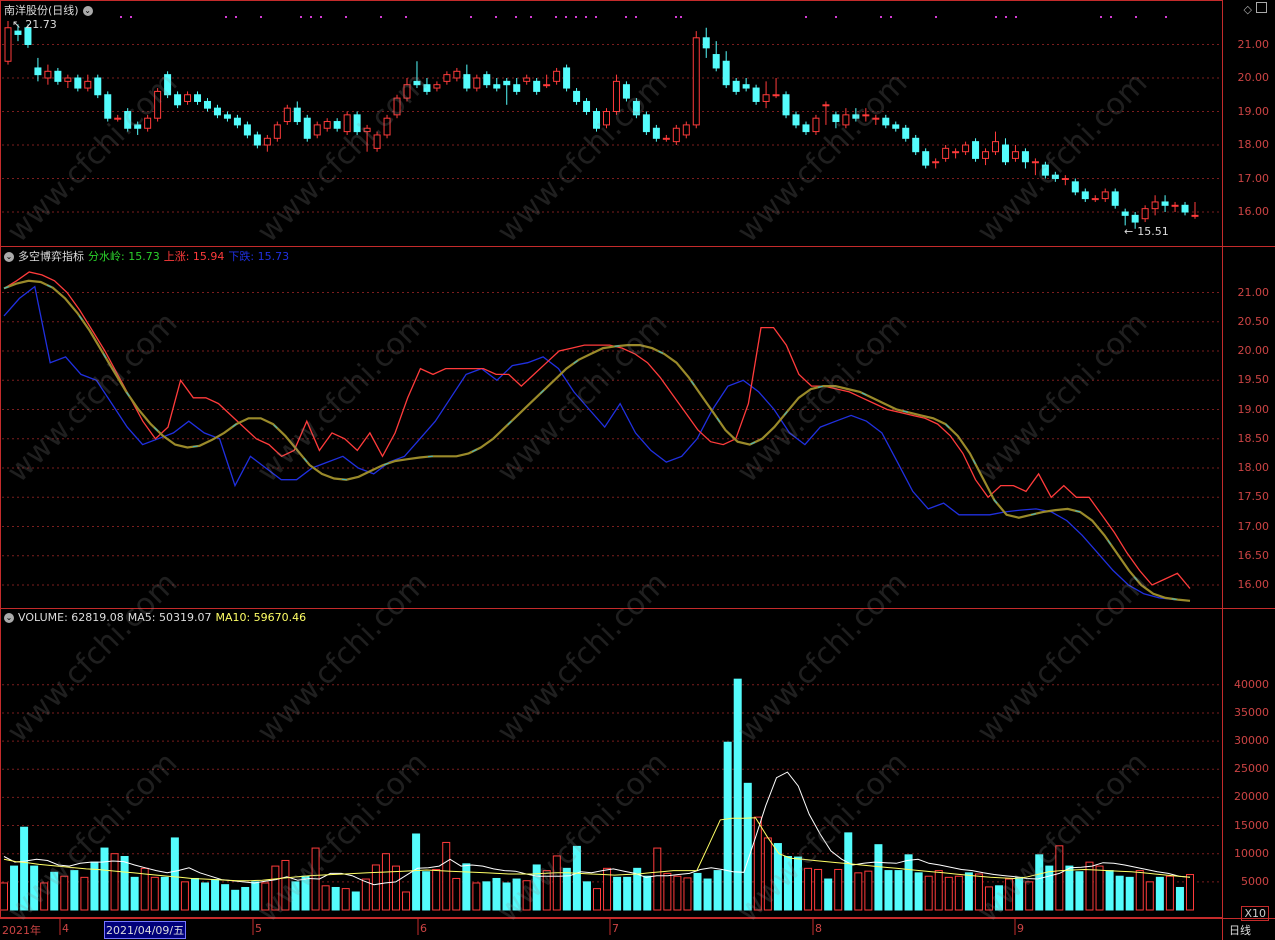 This screenshot has width=1275, height=940. I want to click on year-label: 2021年, so click(21, 930).